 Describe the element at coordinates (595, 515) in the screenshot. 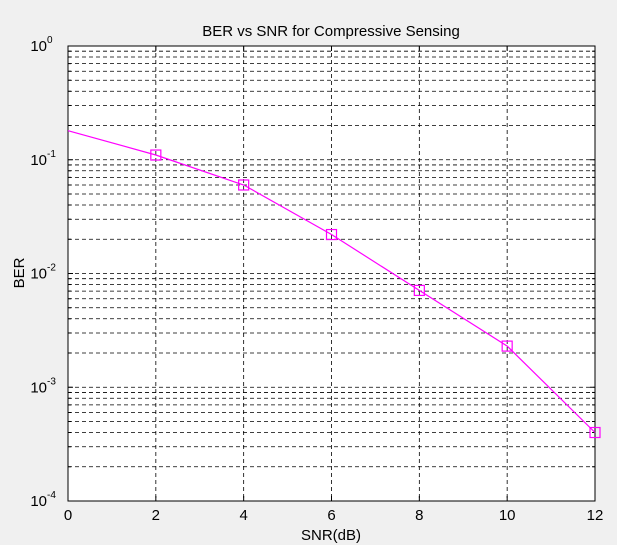

I see `x-tick-label: 12` at that location.